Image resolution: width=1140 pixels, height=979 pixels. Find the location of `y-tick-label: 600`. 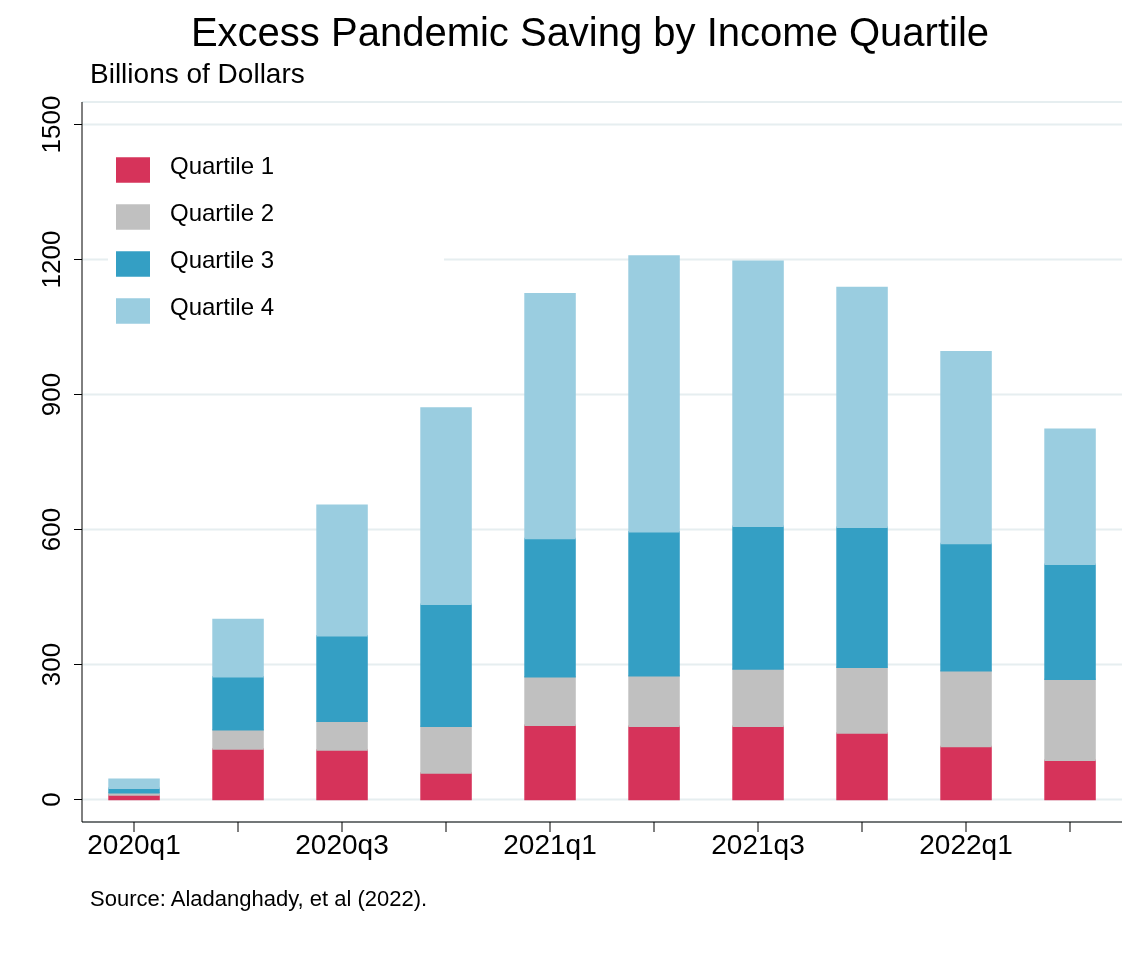

y-tick-label: 600 is located at coordinates (51, 529).